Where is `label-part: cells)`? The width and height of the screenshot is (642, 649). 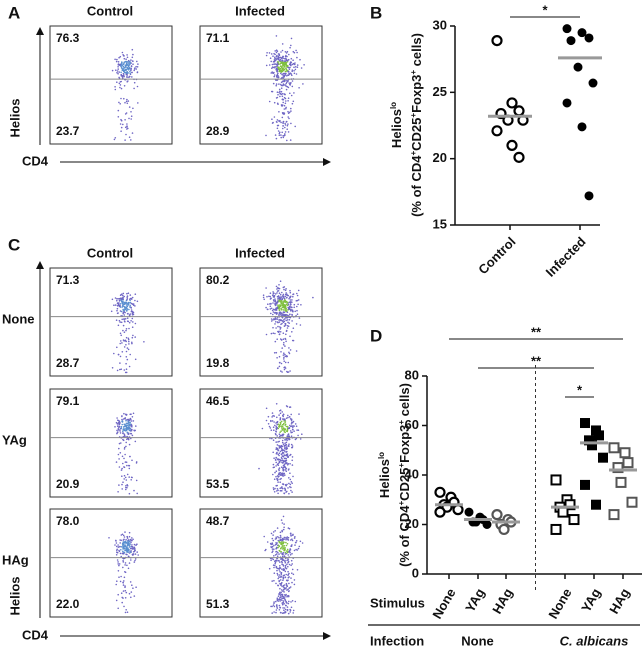 label-part: cells) is located at coordinates (404, 401).